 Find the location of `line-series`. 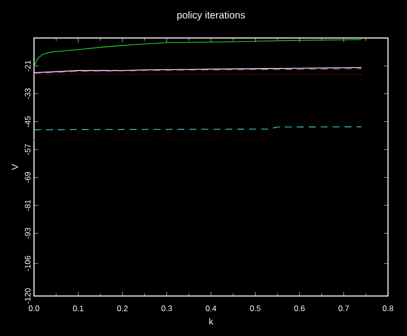

line-series is located at coordinates (198, 53).